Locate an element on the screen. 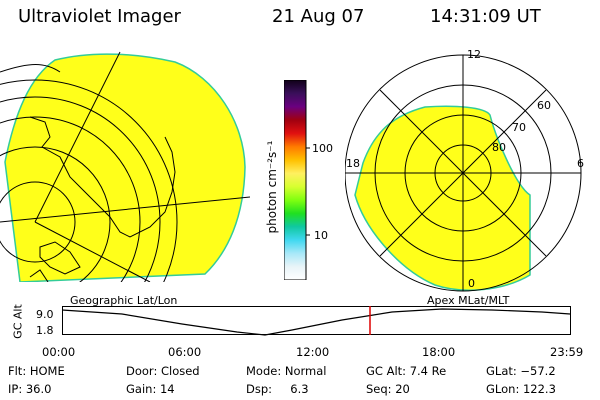 The height and width of the screenshot is (400, 600). mlt-label-6: 6 is located at coordinates (580, 163).